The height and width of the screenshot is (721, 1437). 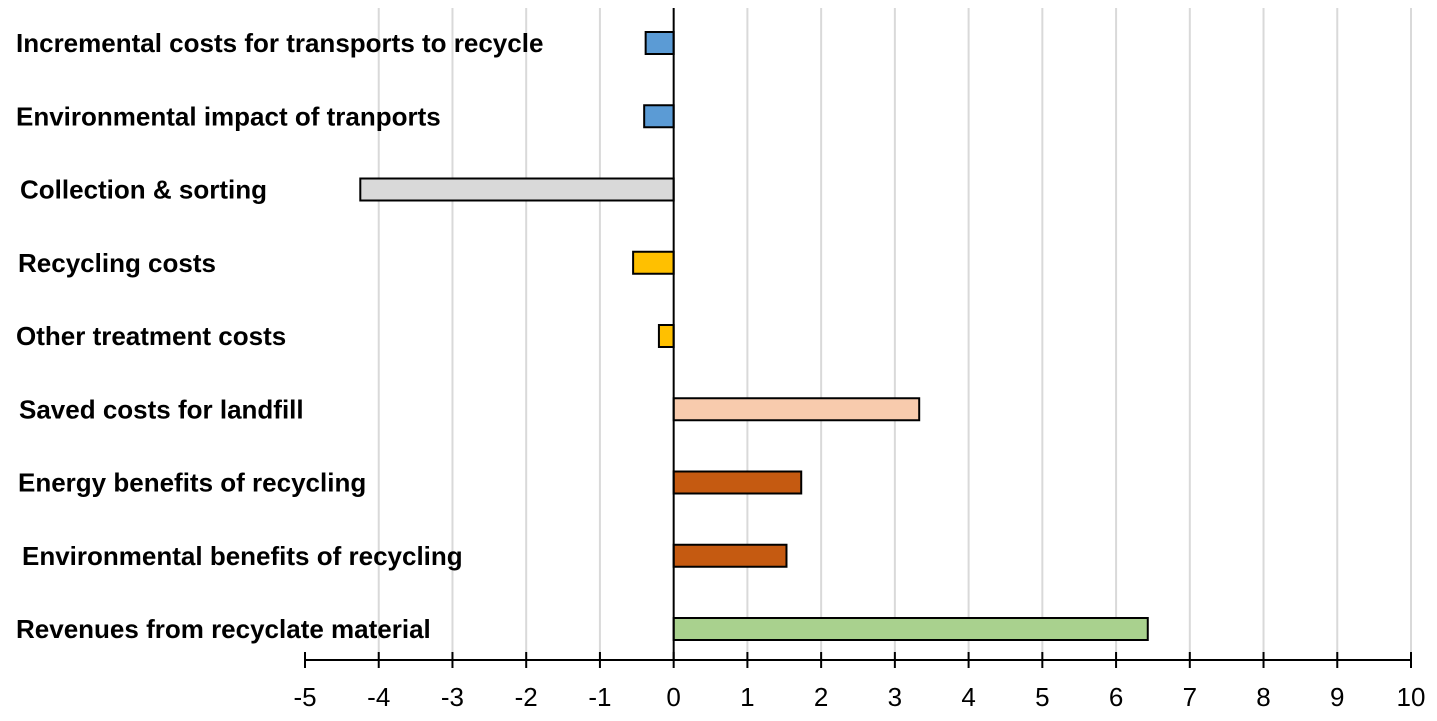 I want to click on category-label-5: Saved costs for landfill, so click(x=161, y=409).